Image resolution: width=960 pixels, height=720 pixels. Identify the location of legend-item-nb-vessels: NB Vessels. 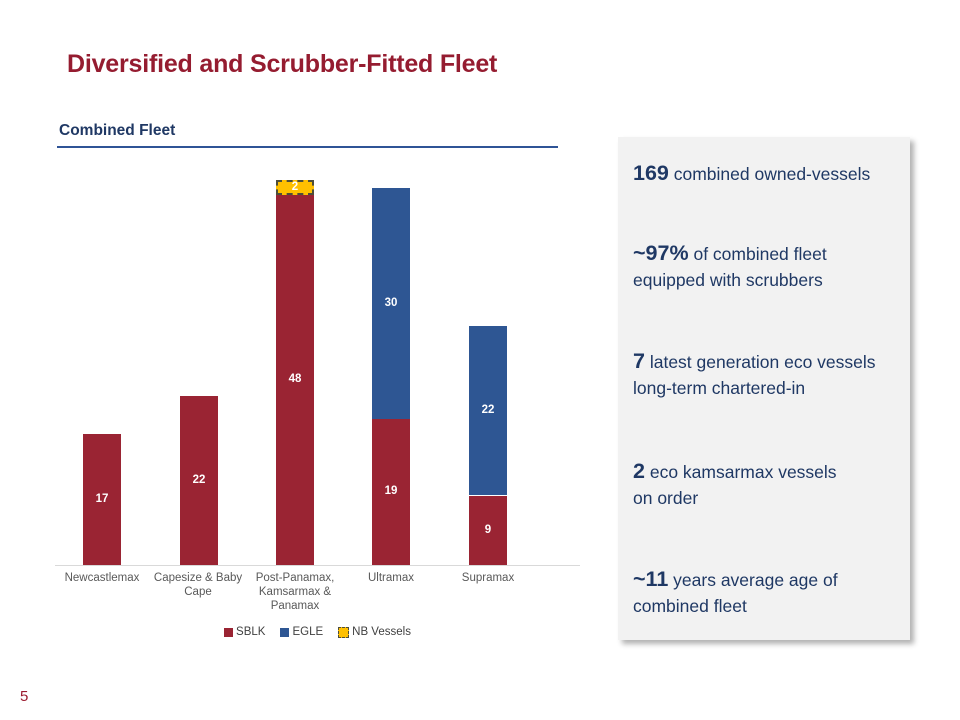
(374, 632).